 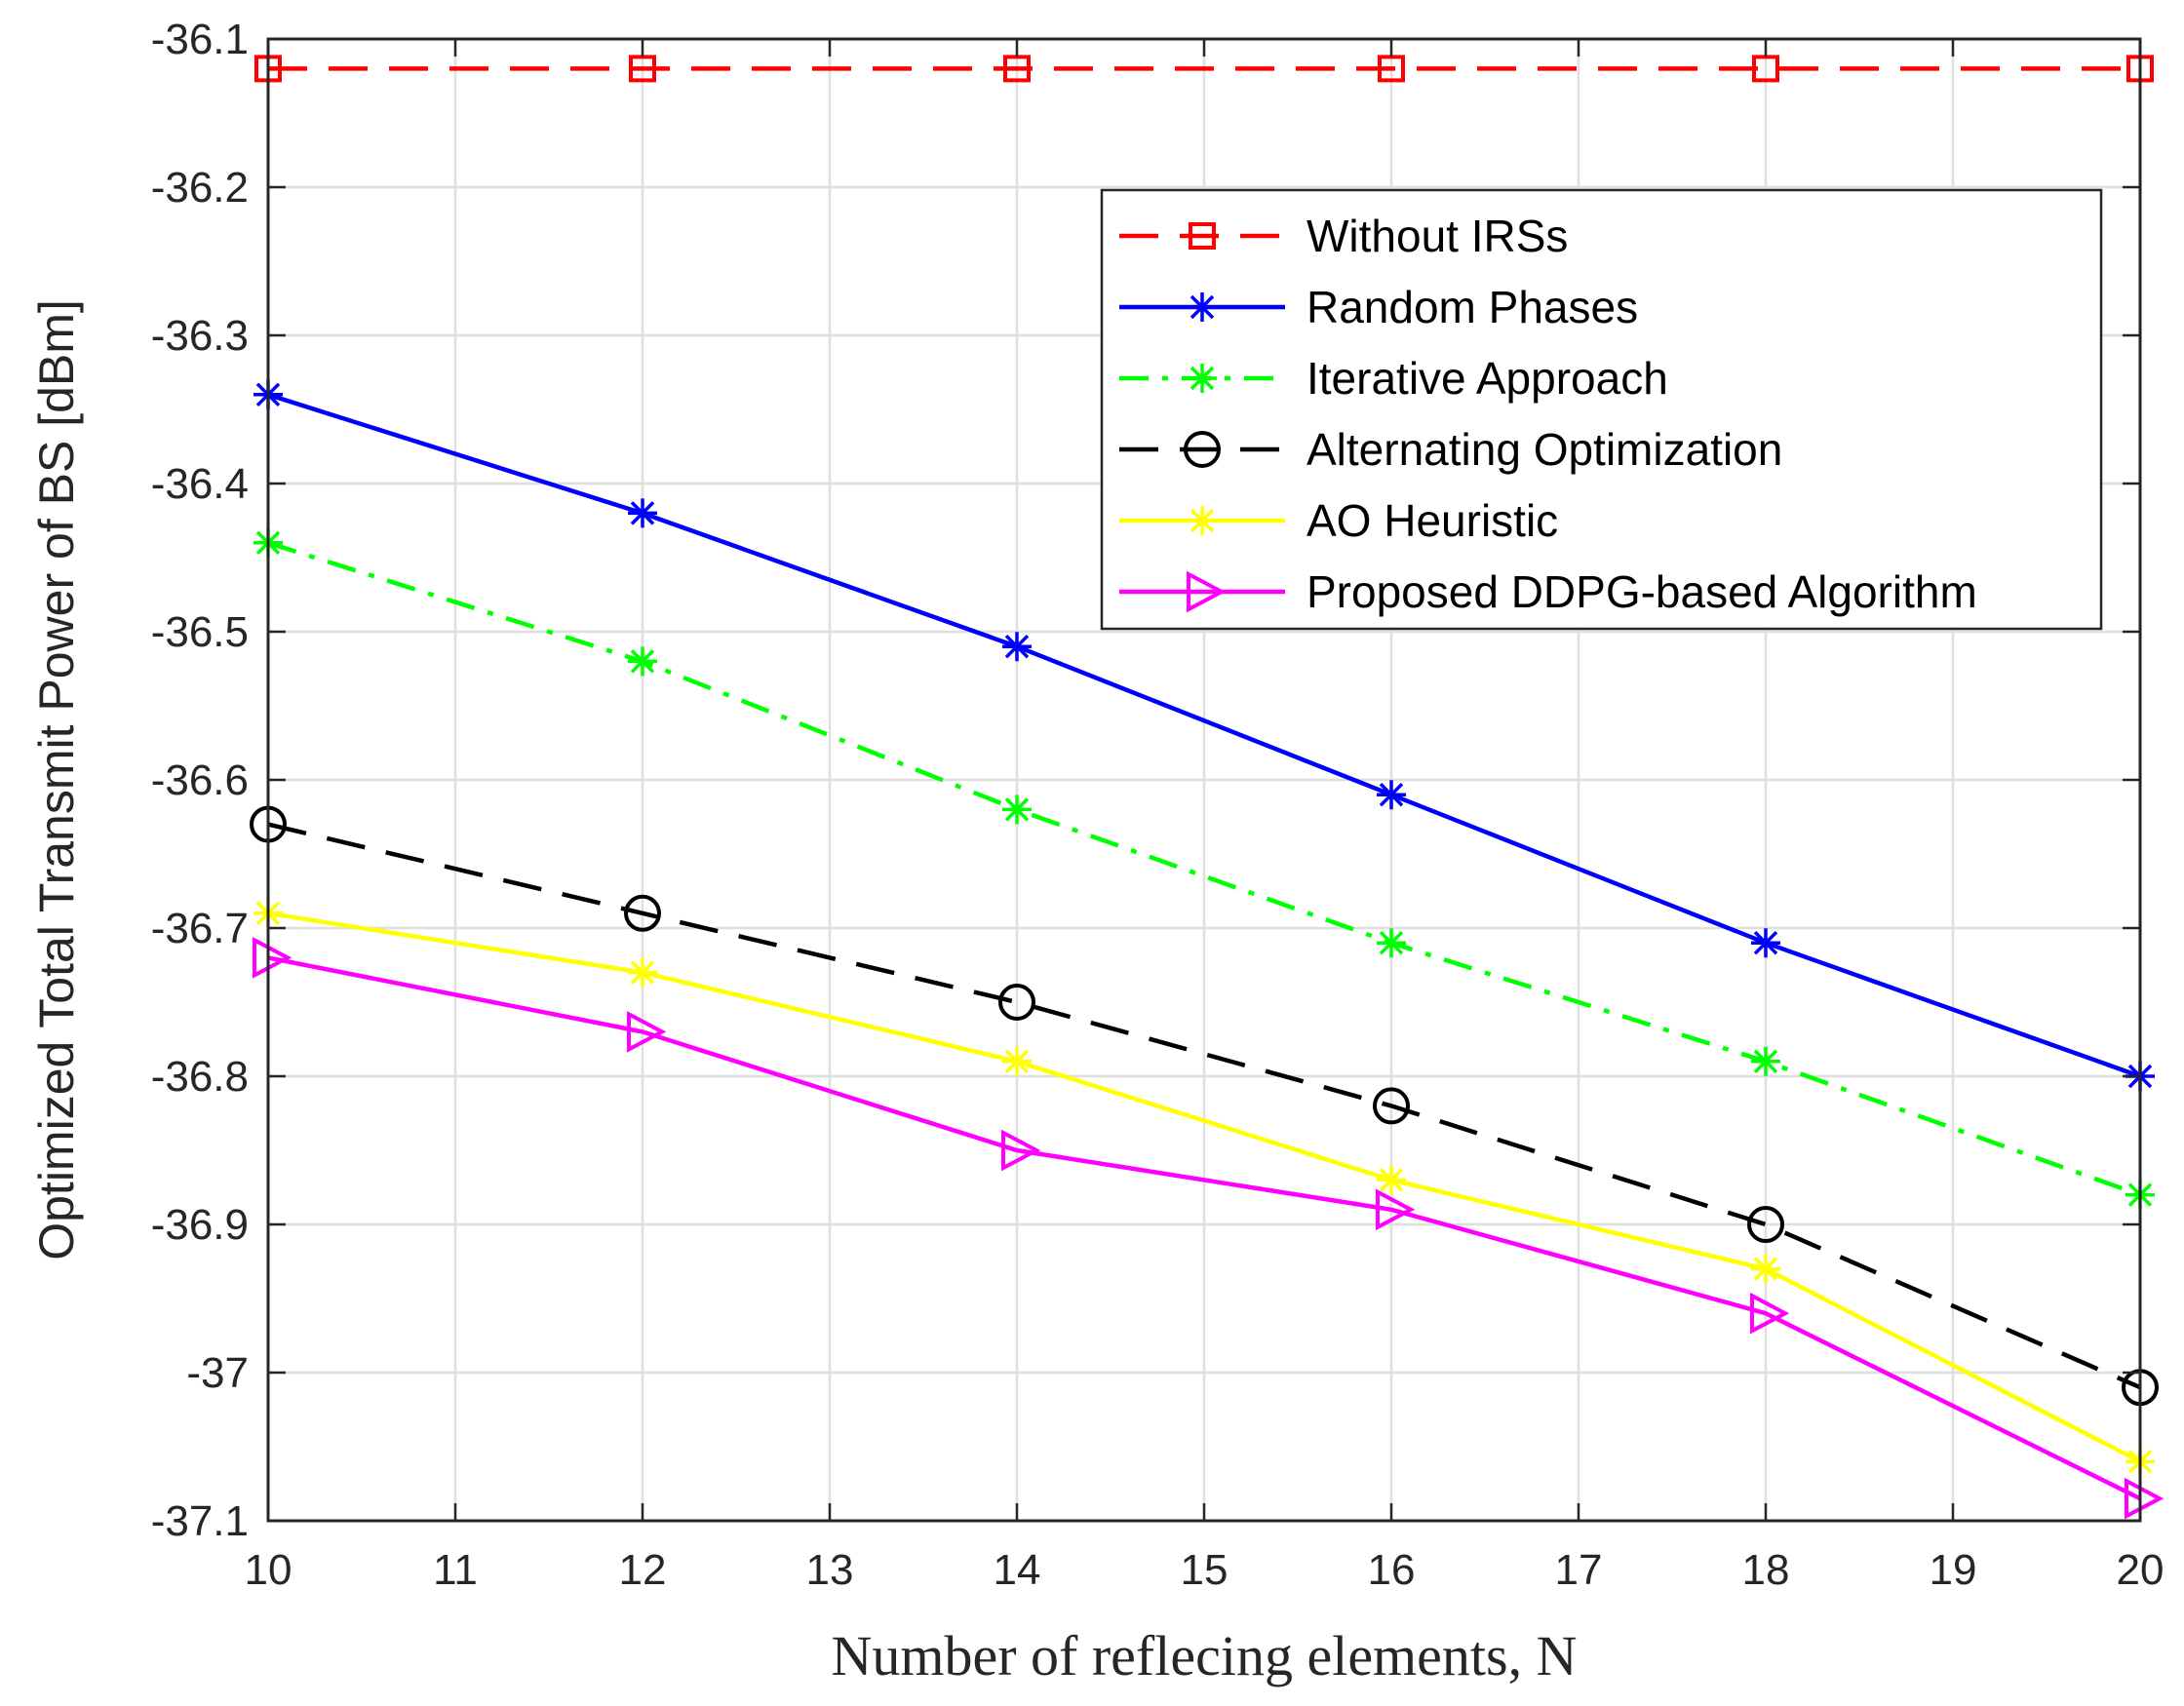 I want to click on legend-entry: Iterative Approach, so click(x=1393, y=379).